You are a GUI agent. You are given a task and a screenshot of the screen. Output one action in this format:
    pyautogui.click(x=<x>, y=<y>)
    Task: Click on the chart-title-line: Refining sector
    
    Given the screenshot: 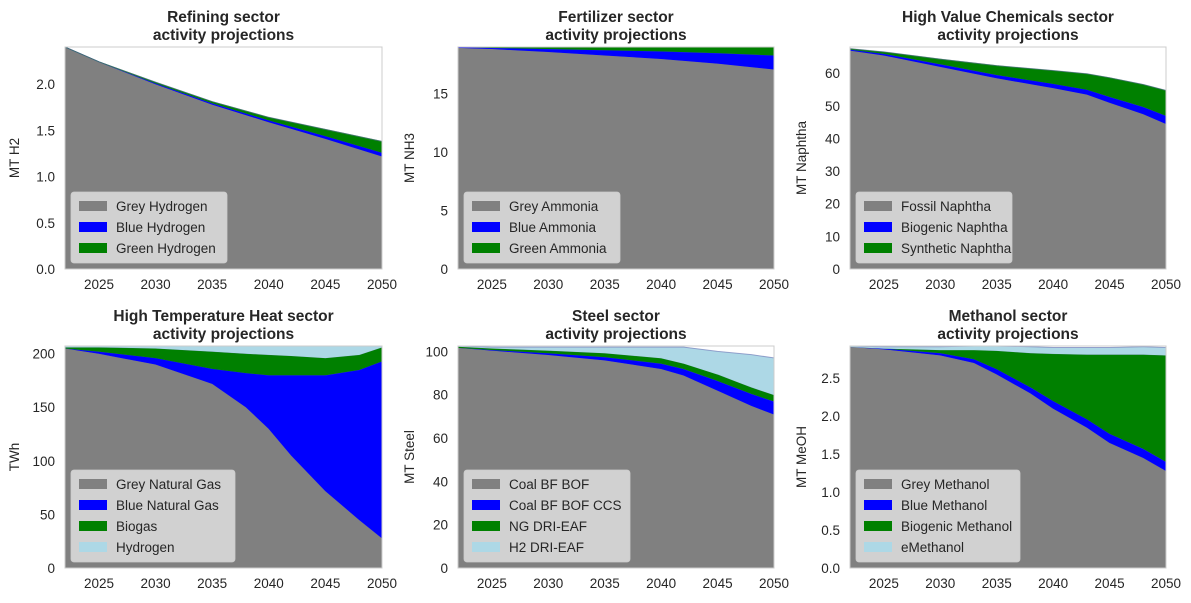 What is the action you would take?
    pyautogui.click(x=223, y=17)
    